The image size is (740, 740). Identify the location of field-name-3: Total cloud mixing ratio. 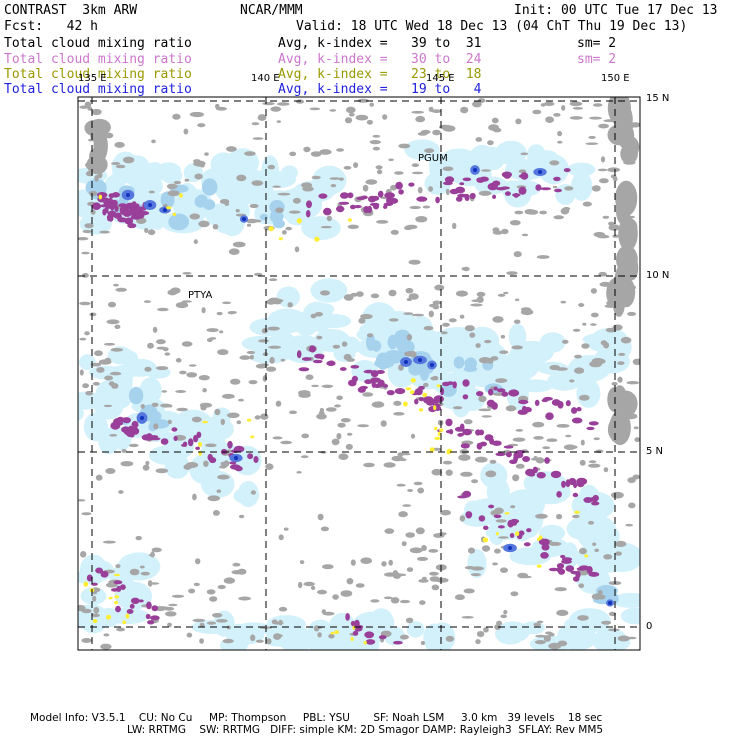
(98, 74).